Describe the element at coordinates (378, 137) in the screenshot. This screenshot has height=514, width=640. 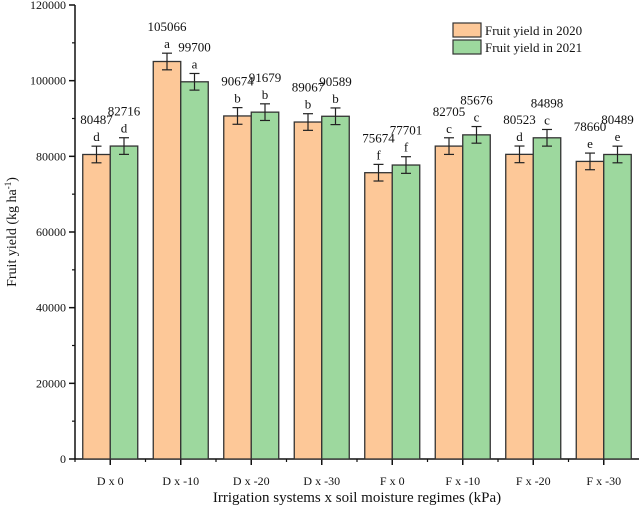
I see `data-label: 75674` at that location.